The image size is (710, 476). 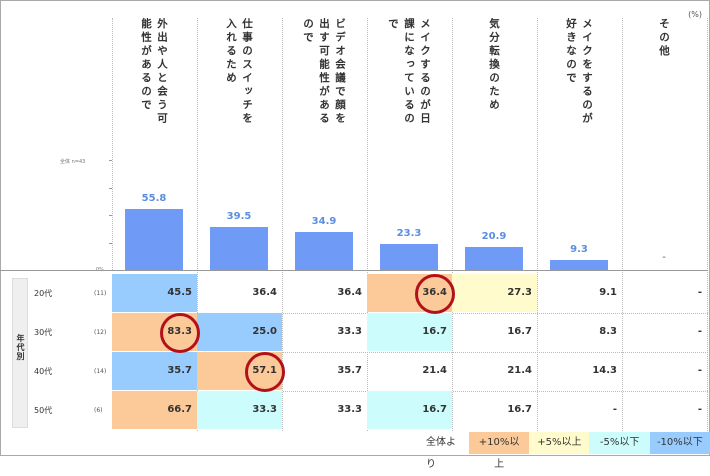 What do you see at coordinates (154, 87) in the screenshot?
I see `column-header: 外出や人と会う可 能性があるので` at bounding box center [154, 87].